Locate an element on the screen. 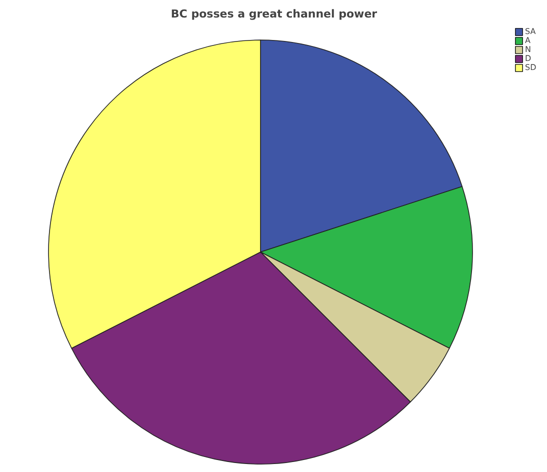  chart-title: BC posses a great channel power is located at coordinates (274, 14).